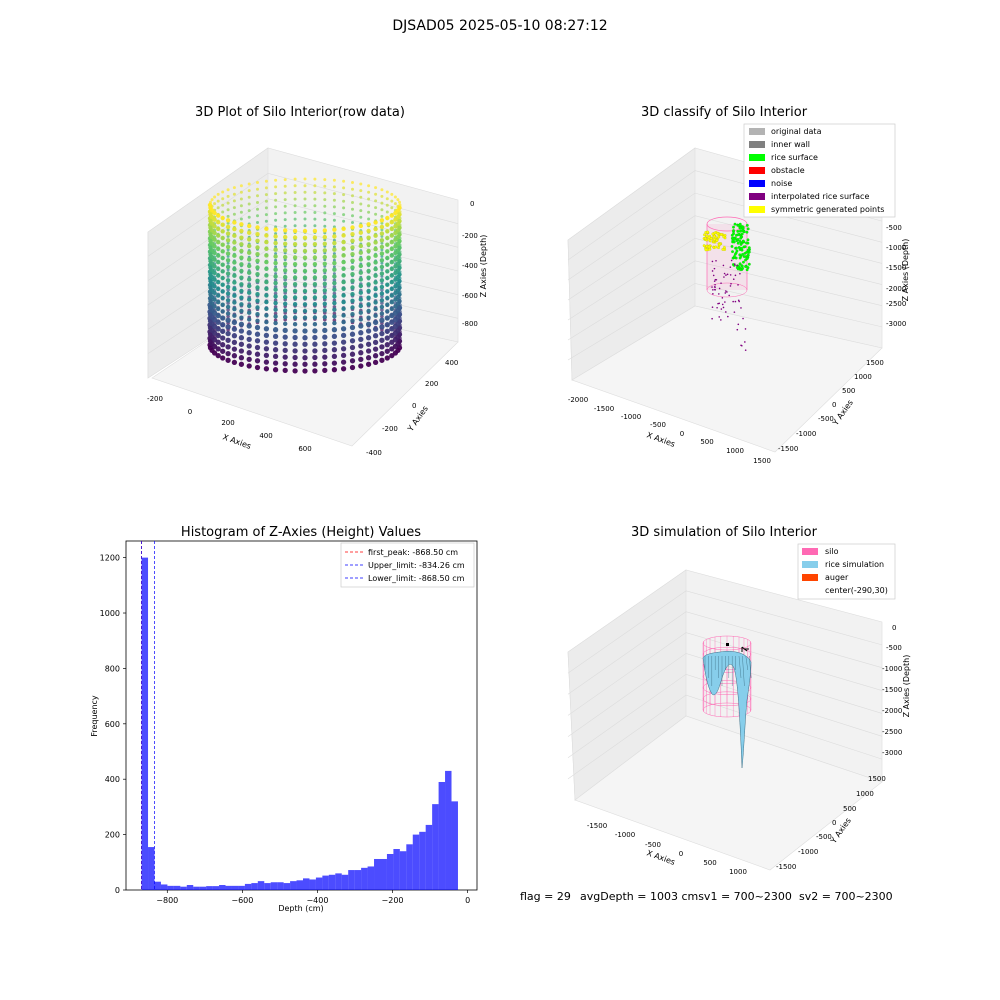  What do you see at coordinates (892, 711) in the screenshot?
I see `sim-ztick: -2000` at bounding box center [892, 711].